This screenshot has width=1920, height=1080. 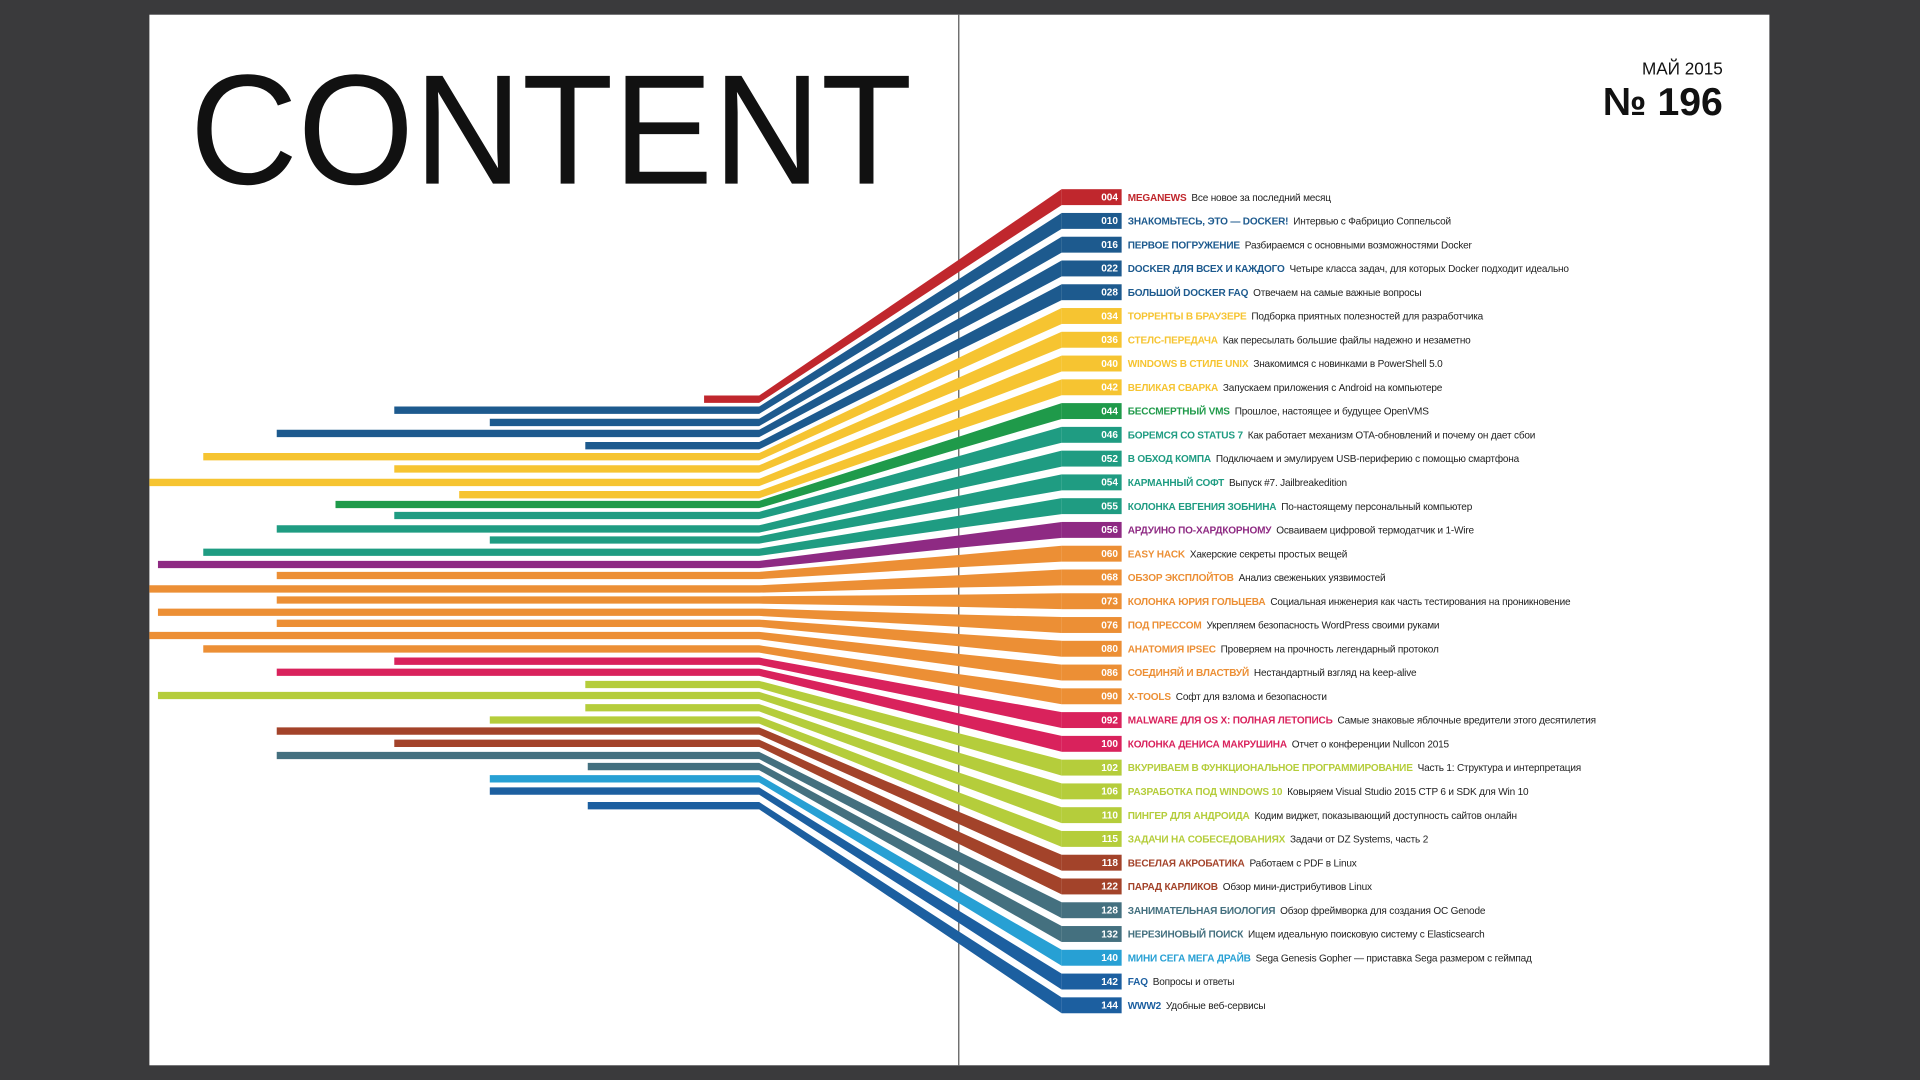 I want to click on page-number: 080, so click(x=1109, y=649).